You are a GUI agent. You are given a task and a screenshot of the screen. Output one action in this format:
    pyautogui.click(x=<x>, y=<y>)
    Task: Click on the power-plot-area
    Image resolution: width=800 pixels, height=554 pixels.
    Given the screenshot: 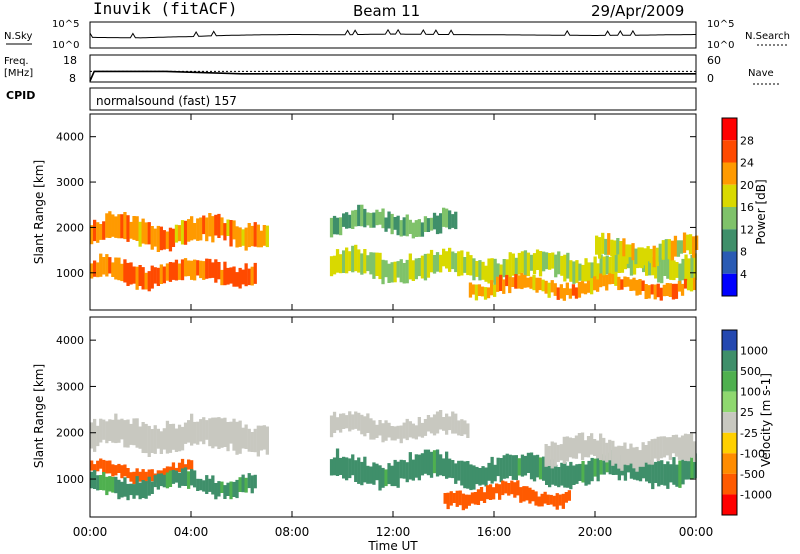 What is the action you would take?
    pyautogui.click(x=394, y=252)
    